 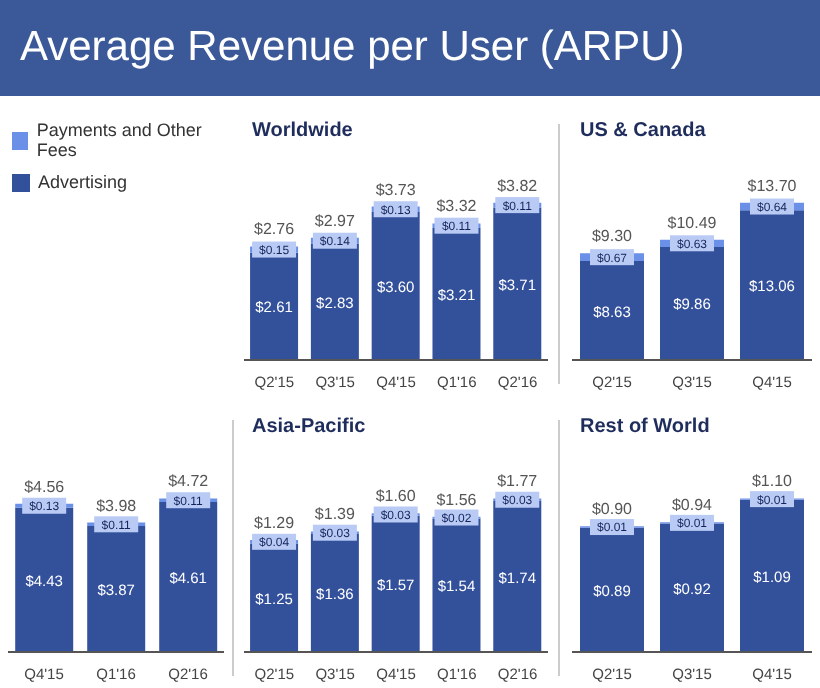 What do you see at coordinates (518, 481) in the screenshot?
I see `total-label: $1.77` at bounding box center [518, 481].